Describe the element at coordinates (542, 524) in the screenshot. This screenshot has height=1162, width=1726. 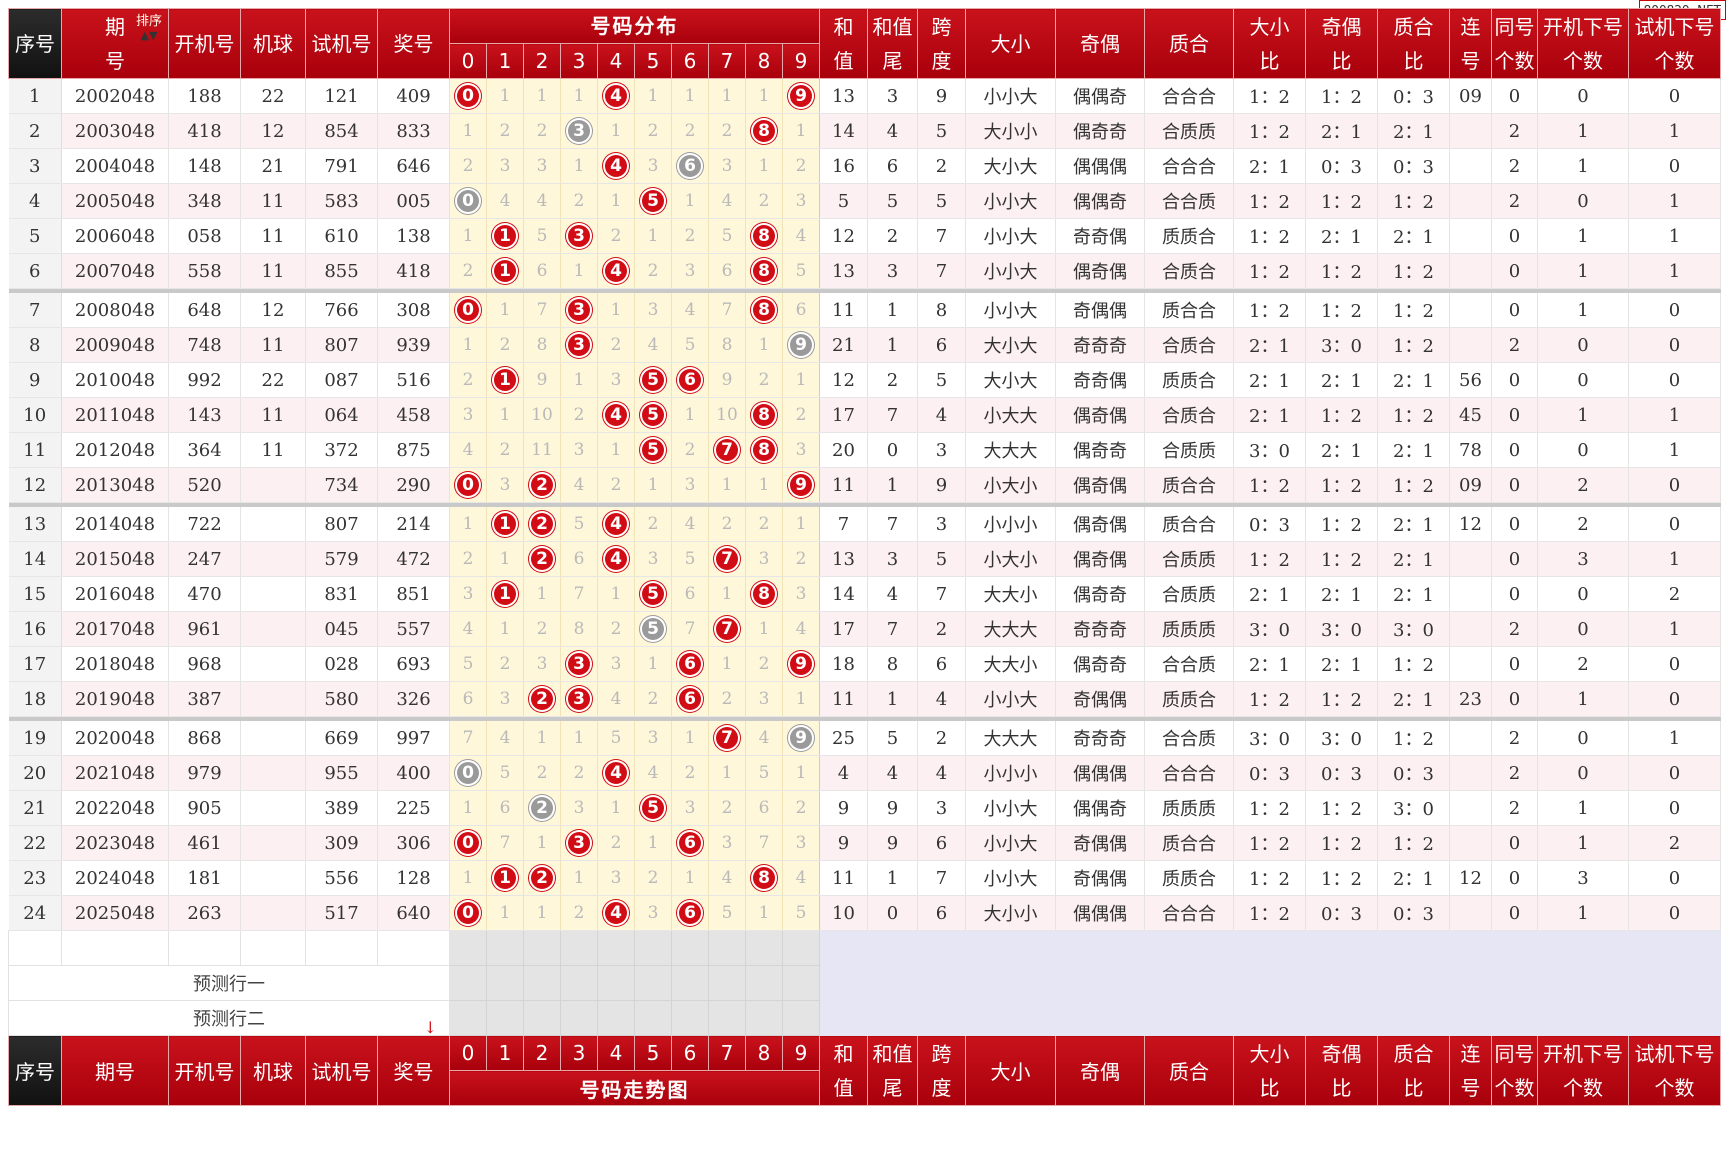
I see `winning-number-ball: 2` at that location.